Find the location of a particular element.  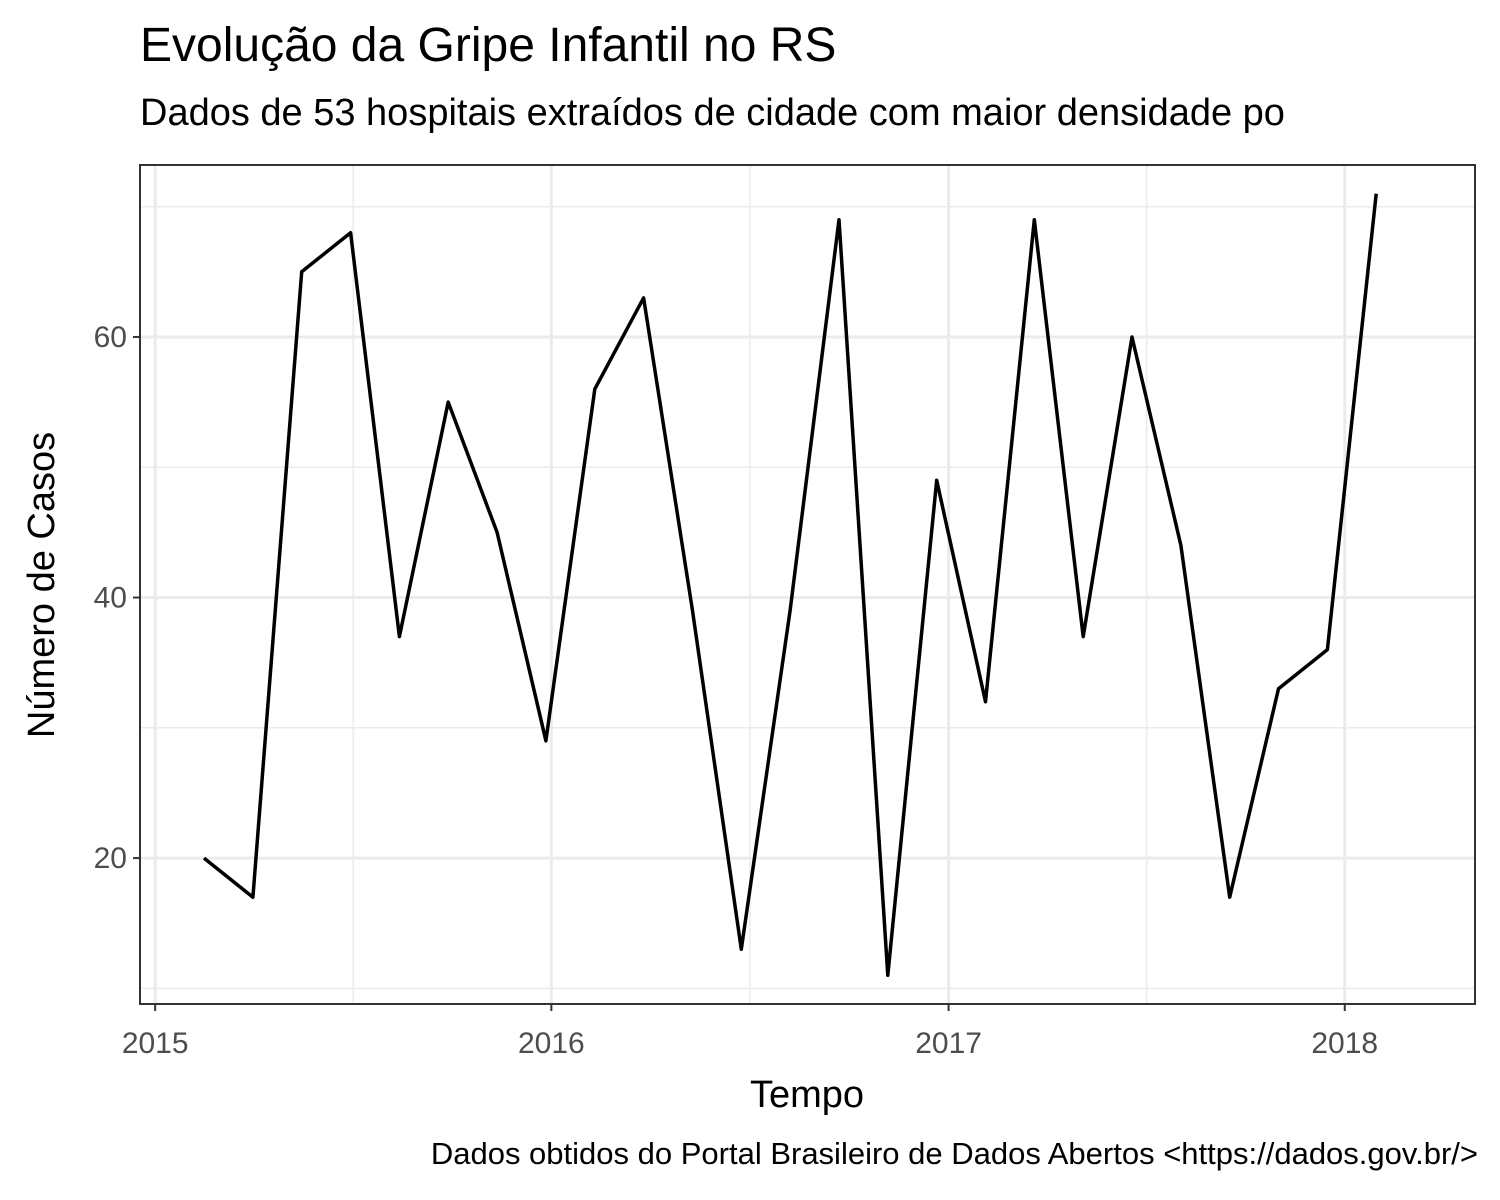

x-tick-label: 2015 is located at coordinates (155, 1043).